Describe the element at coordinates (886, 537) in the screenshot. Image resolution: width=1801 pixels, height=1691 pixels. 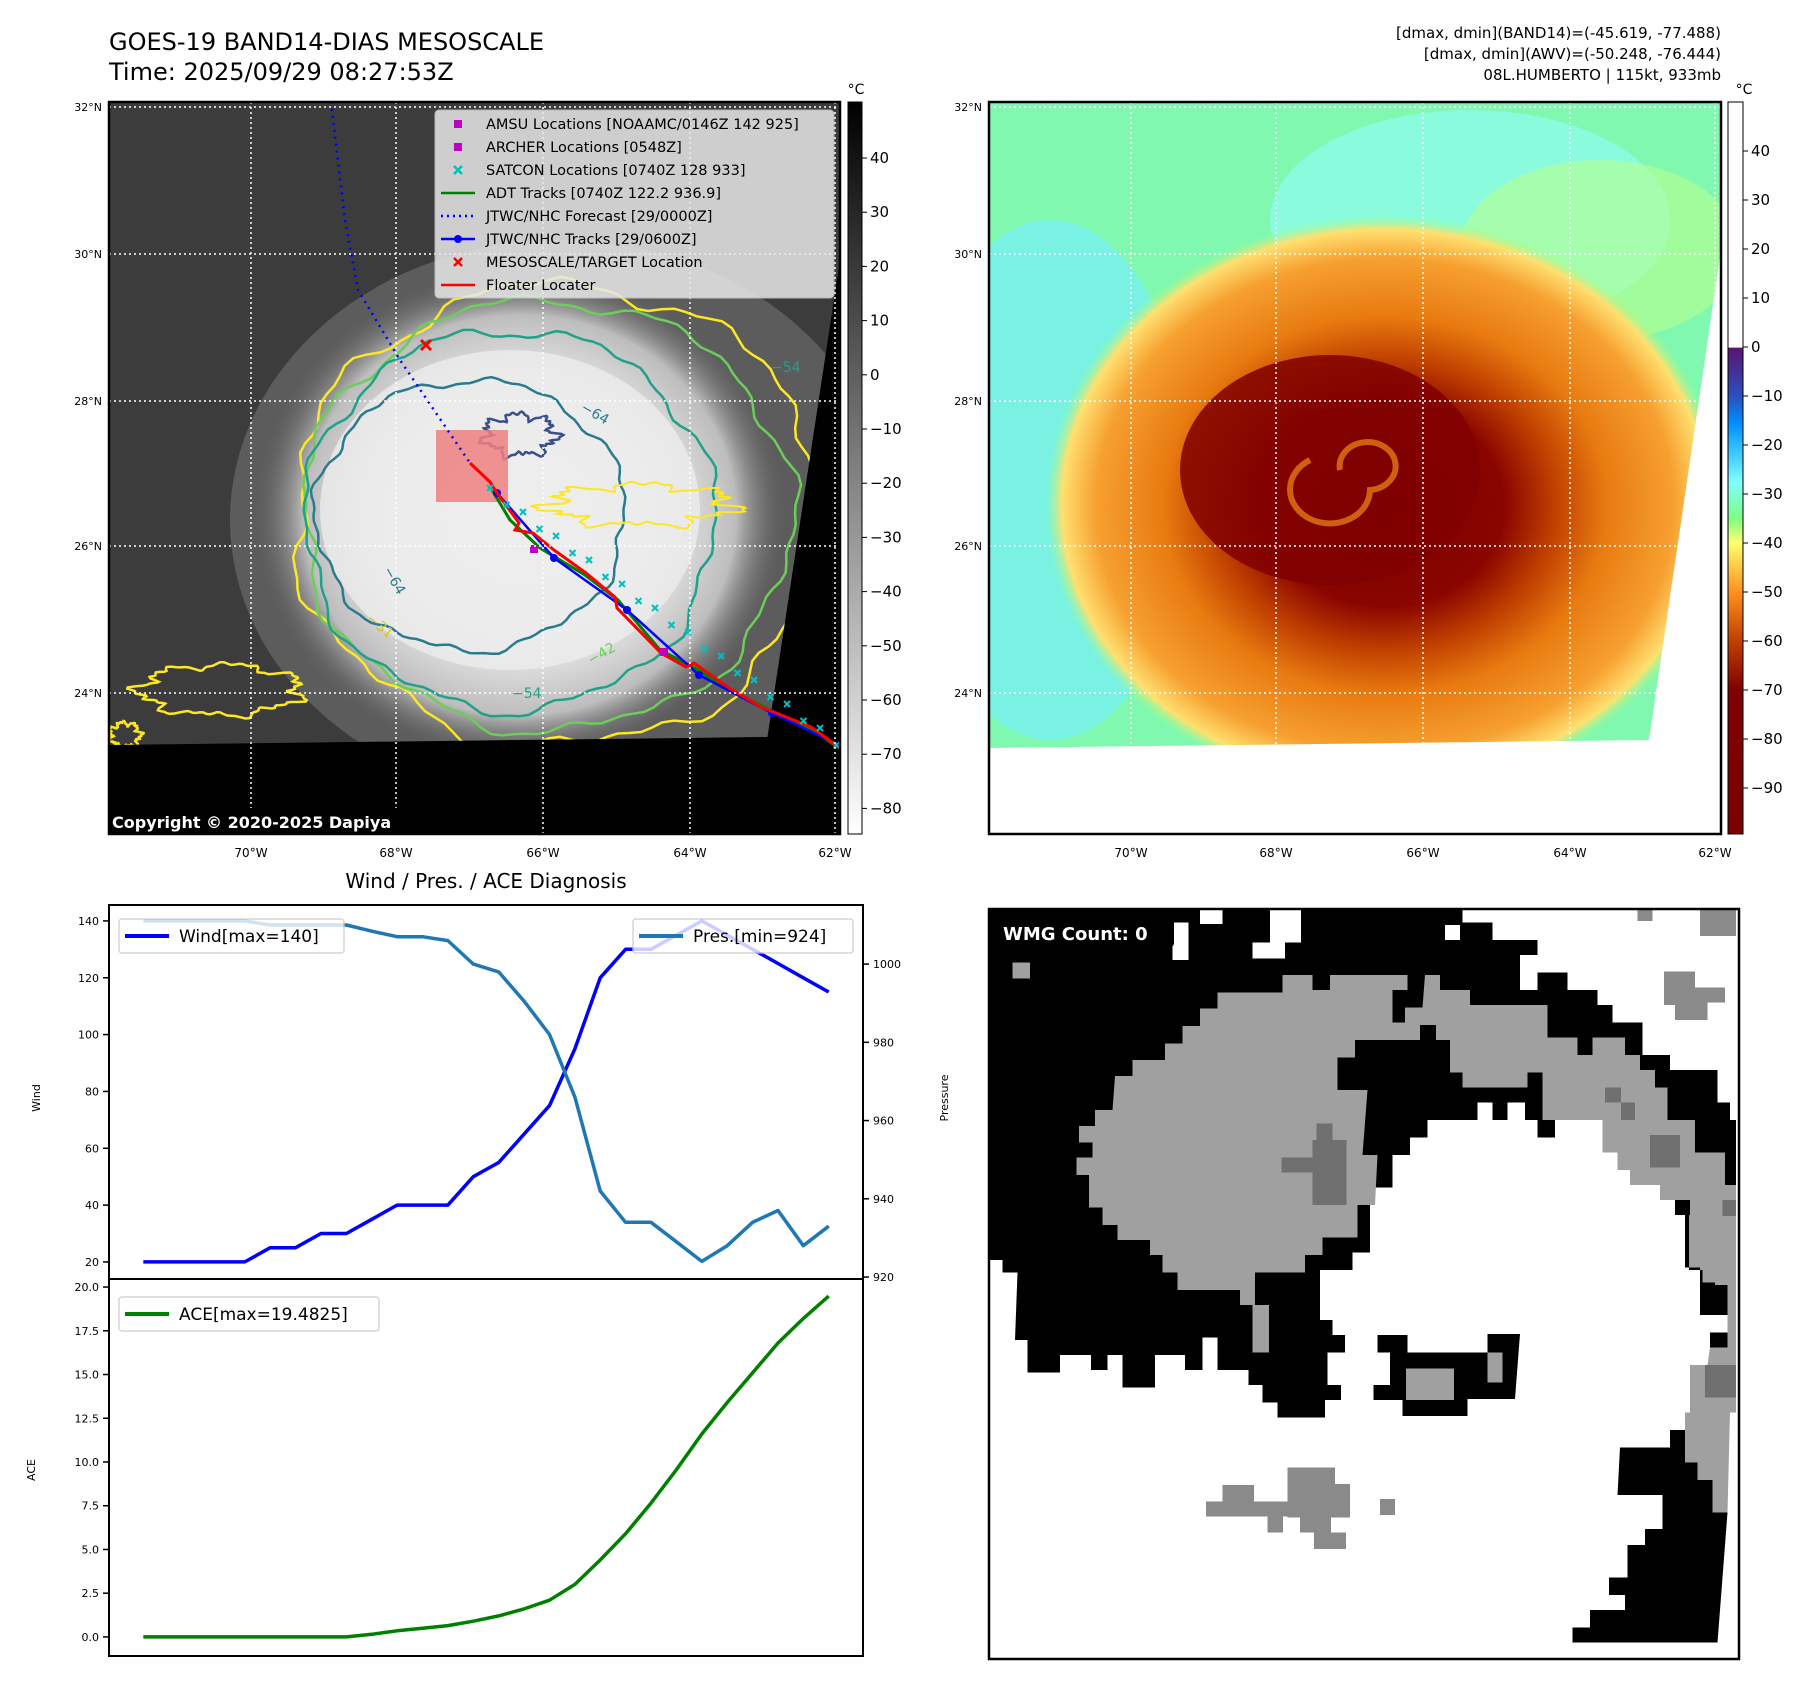
I see `colorbar-tick-label: −30` at that location.